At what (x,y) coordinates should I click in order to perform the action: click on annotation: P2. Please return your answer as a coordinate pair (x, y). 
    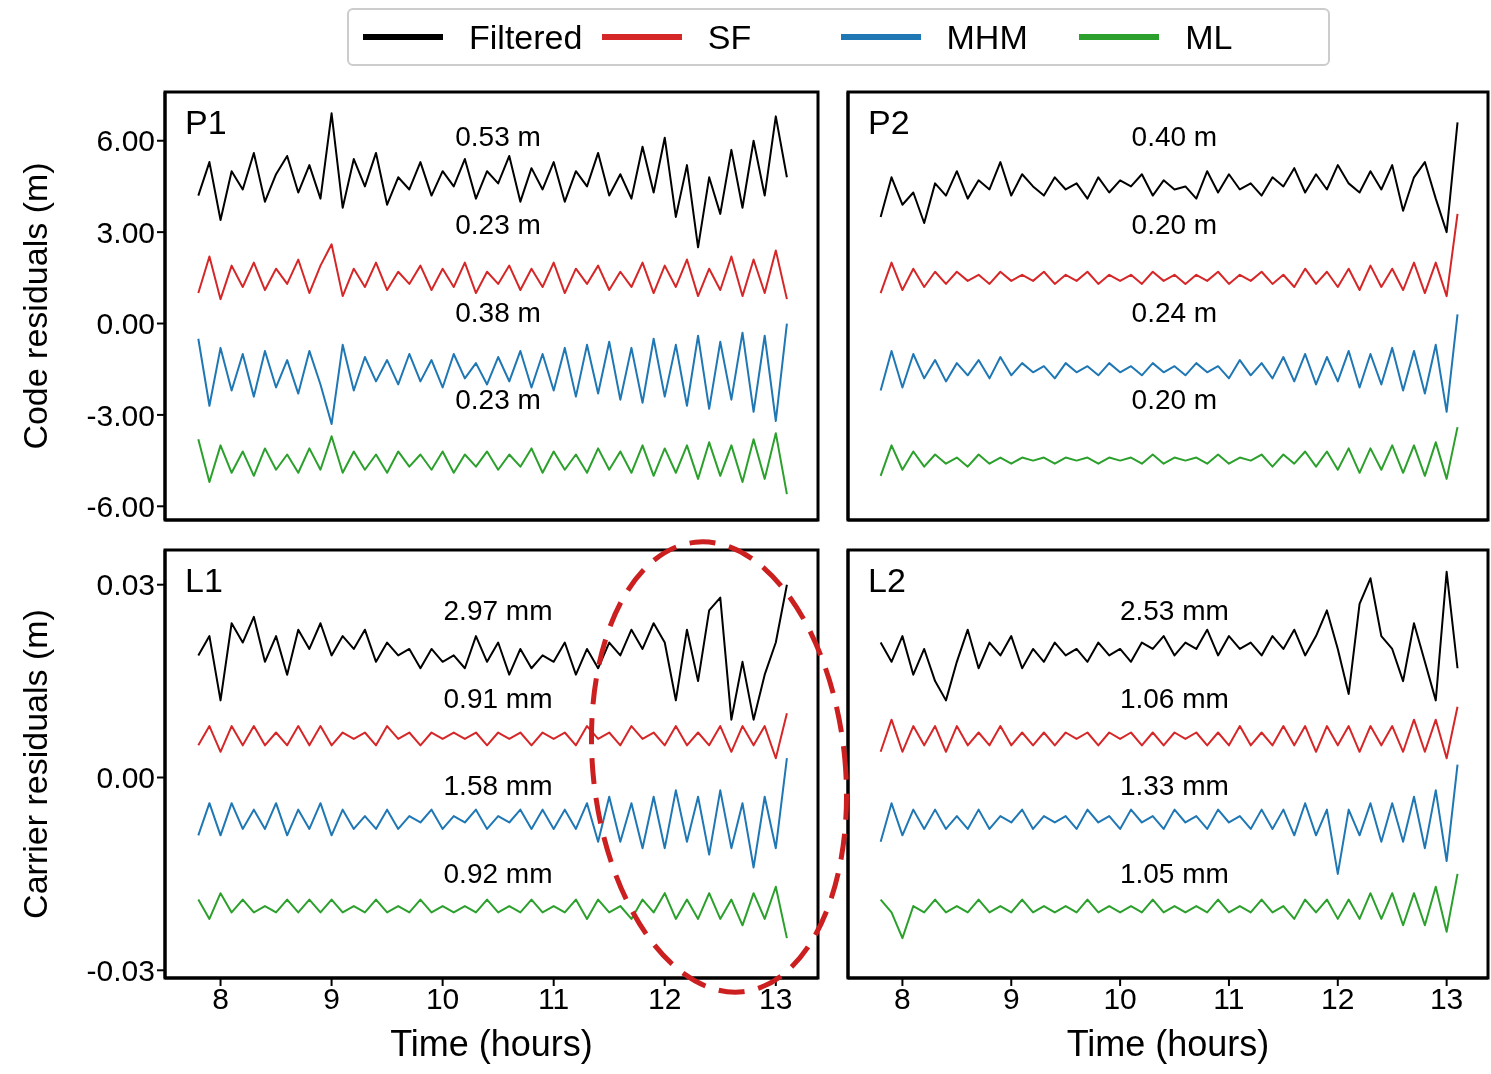
    Looking at the image, I should click on (889, 122).